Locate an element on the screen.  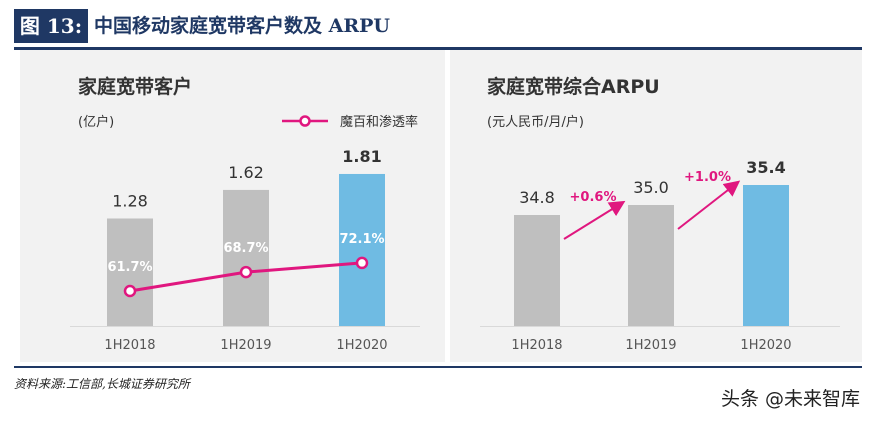
figure-title: 中国移动家庭宽带客户数及 ARPU is located at coordinates (242, 26).